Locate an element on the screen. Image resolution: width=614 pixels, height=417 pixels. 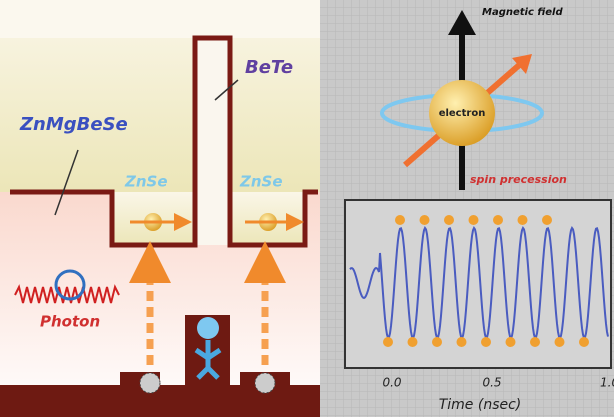
x-tick-label: 1.0 is located at coordinates (607, 383).